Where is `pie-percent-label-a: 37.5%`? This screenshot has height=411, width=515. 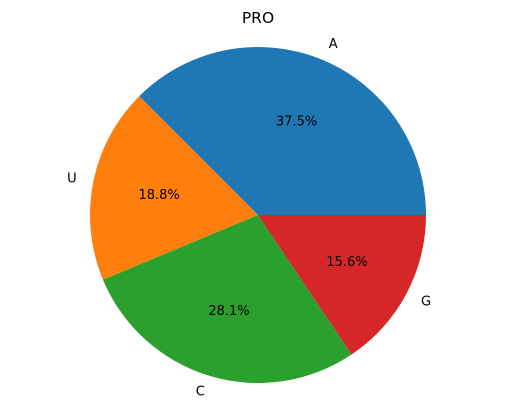
pie-percent-label-a: 37.5% is located at coordinates (296, 121).